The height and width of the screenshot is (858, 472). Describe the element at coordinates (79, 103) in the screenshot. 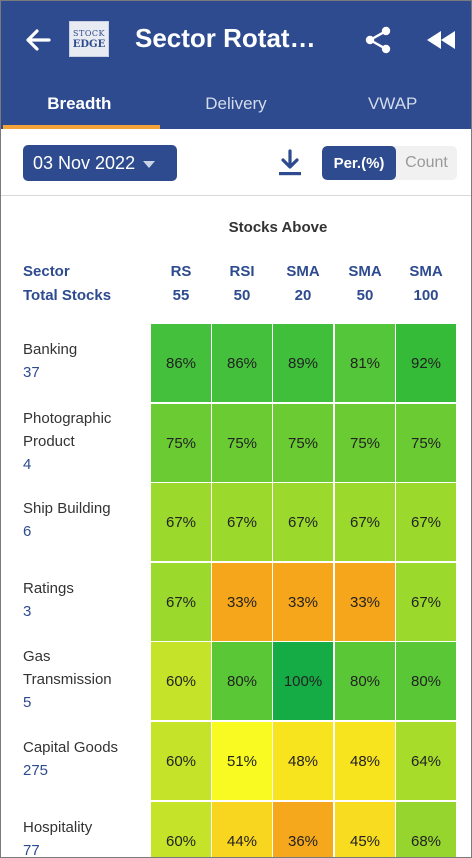

I see `tab-breadth: Breadth` at that location.